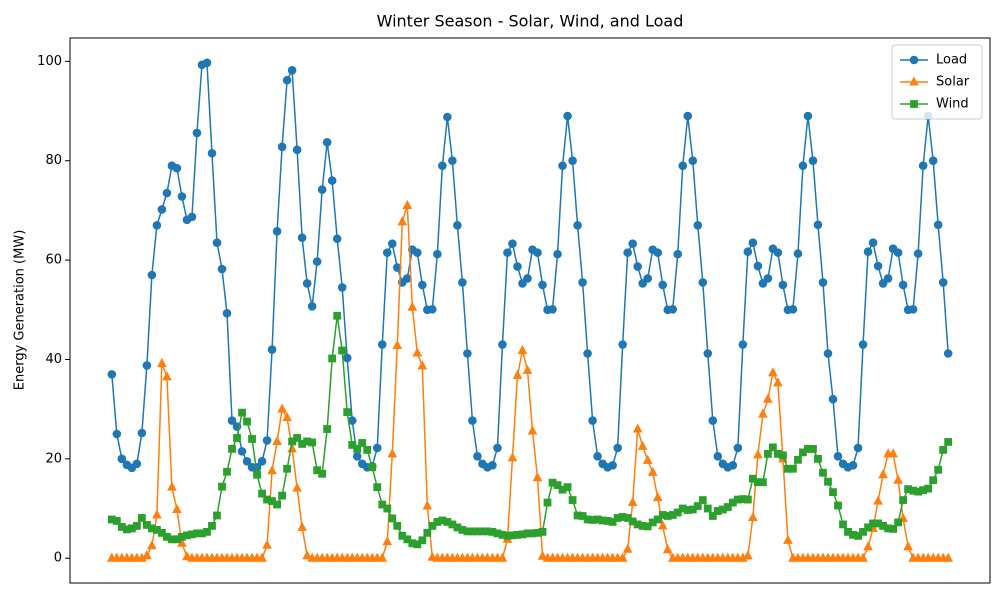 The image size is (1000, 600). Describe the element at coordinates (53, 359) in the screenshot. I see `y-tick-label: 40` at that location.